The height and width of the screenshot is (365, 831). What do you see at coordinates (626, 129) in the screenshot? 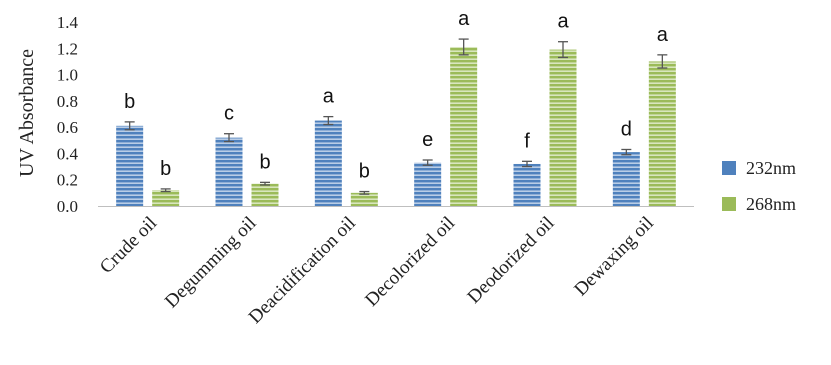
I see `significance-label: d` at bounding box center [626, 129].